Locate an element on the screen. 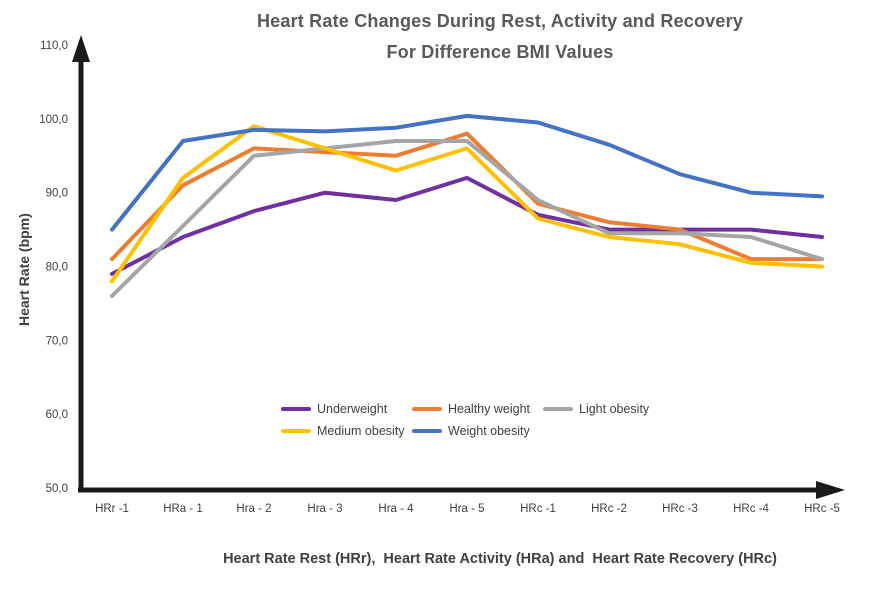 This screenshot has width=869, height=589. x-tick-label: HRc -3 is located at coordinates (680, 509).